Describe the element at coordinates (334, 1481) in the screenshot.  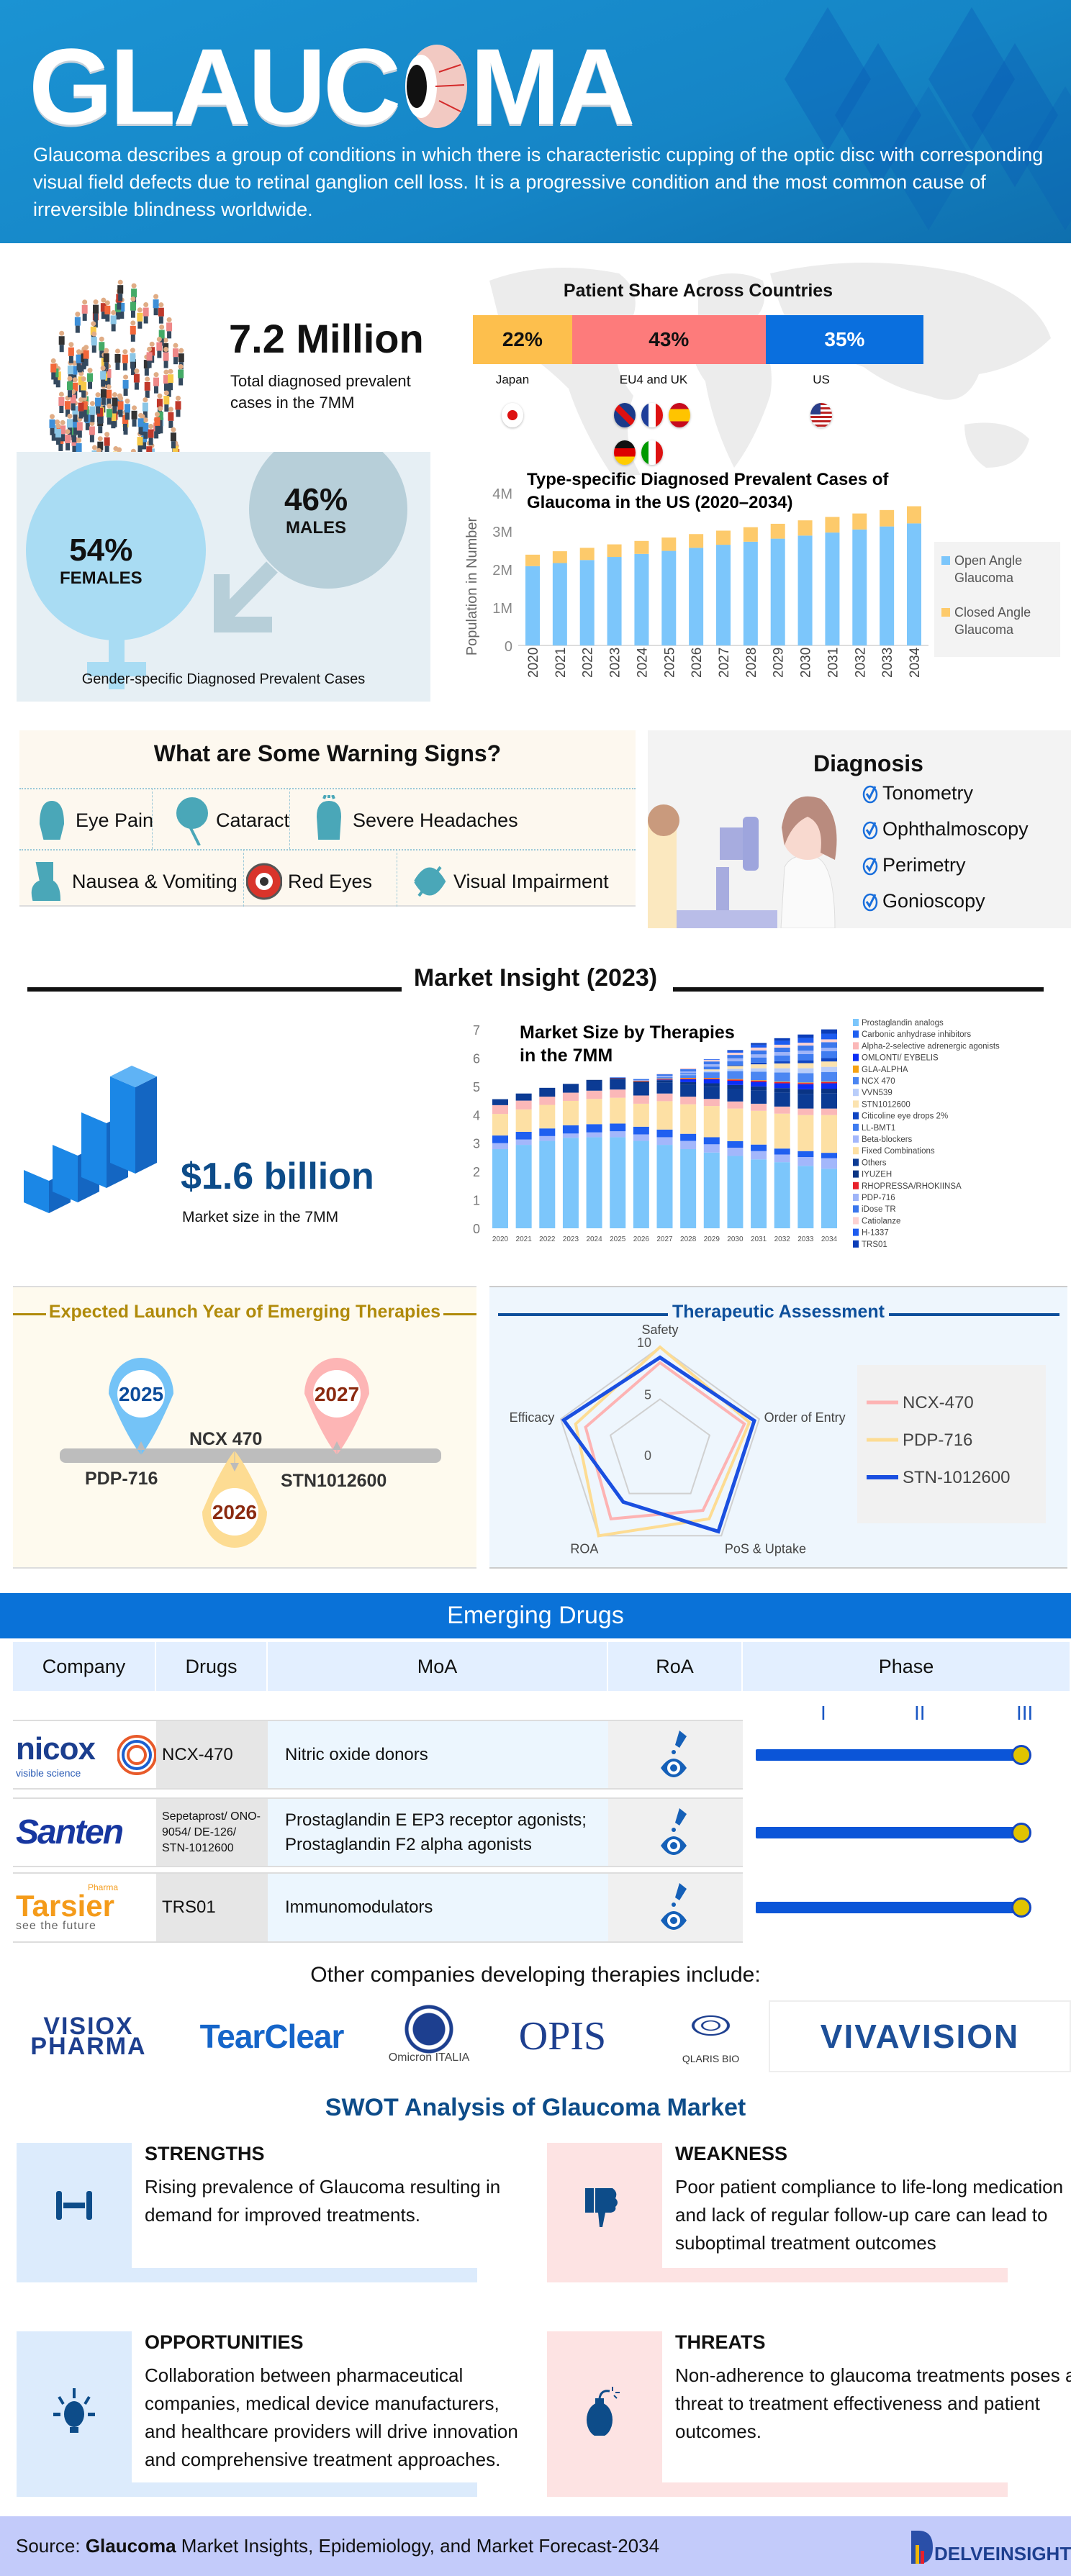
I see `launch-drug-label: STN1012600` at that location.